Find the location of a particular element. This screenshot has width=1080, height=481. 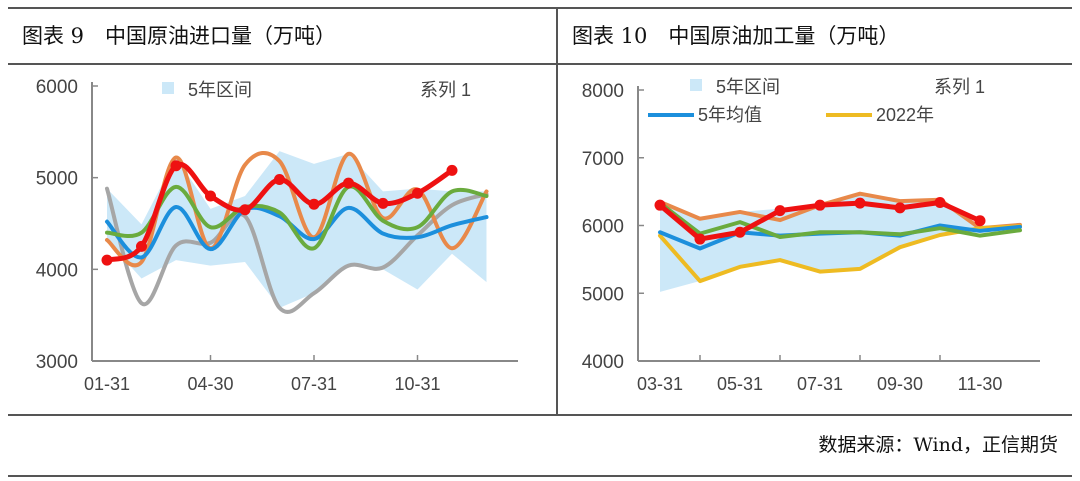

footer-rule-bottom is located at coordinates (540, 476).